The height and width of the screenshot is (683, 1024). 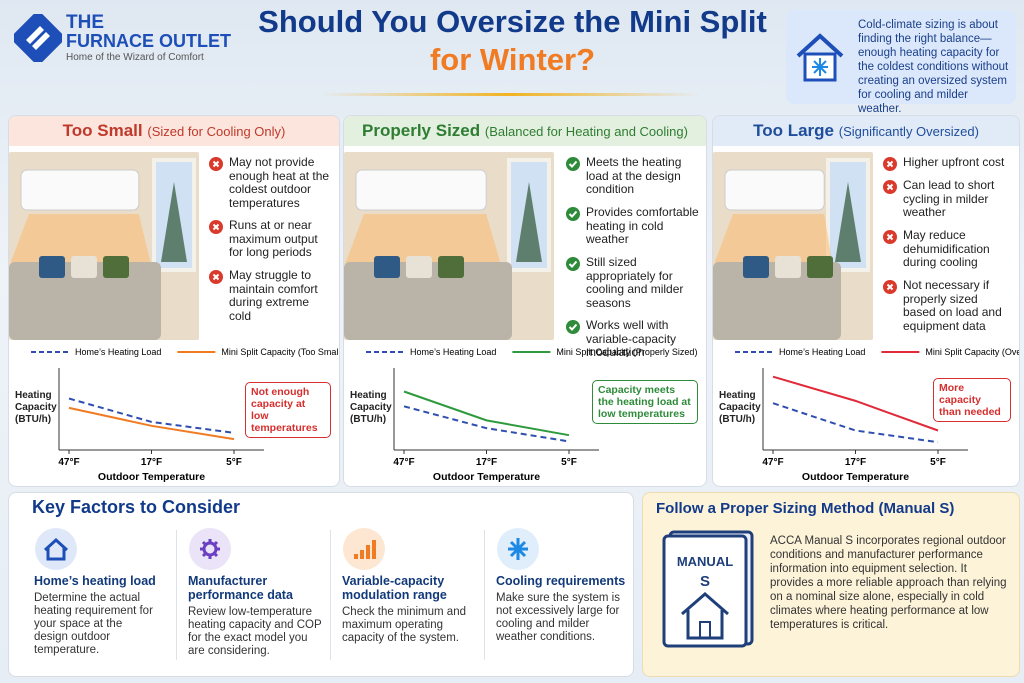 I want to click on room-picture, so click(x=104, y=246).